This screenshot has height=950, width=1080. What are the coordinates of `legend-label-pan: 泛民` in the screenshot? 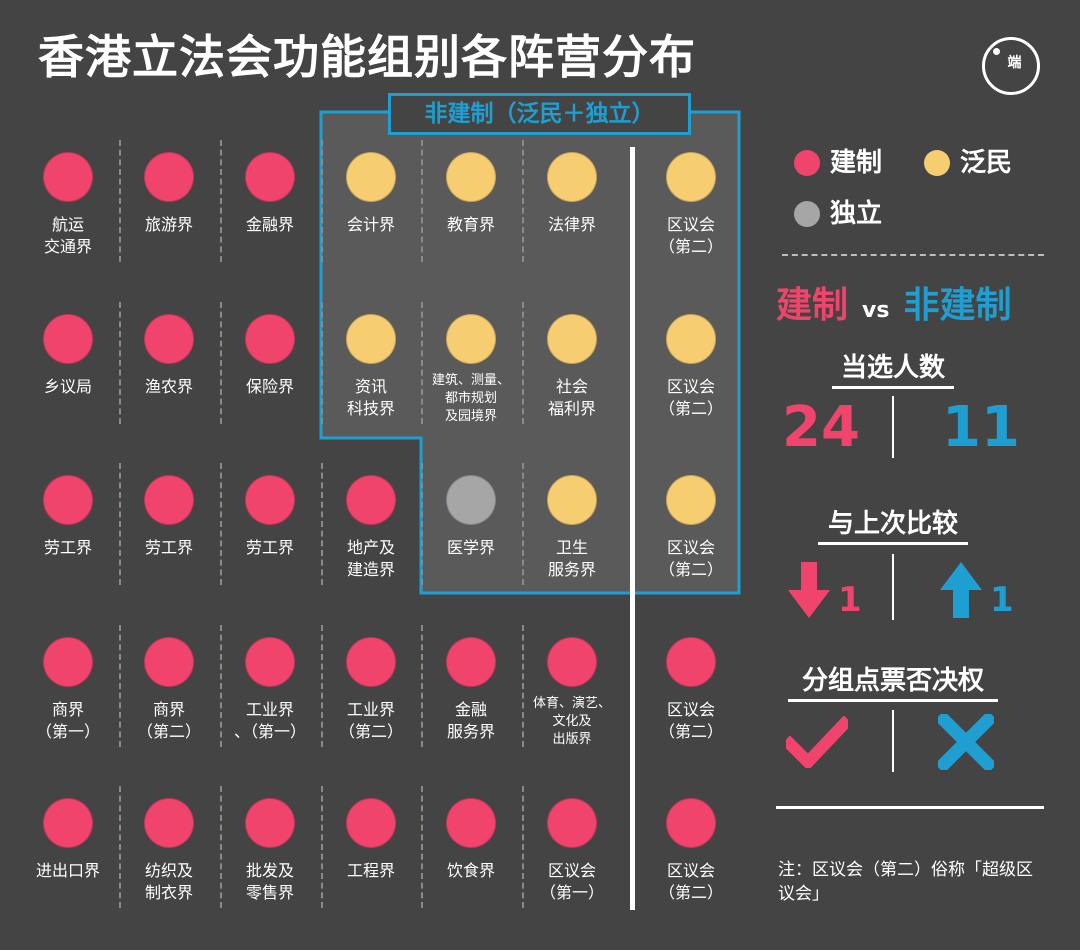 It's located at (986, 163).